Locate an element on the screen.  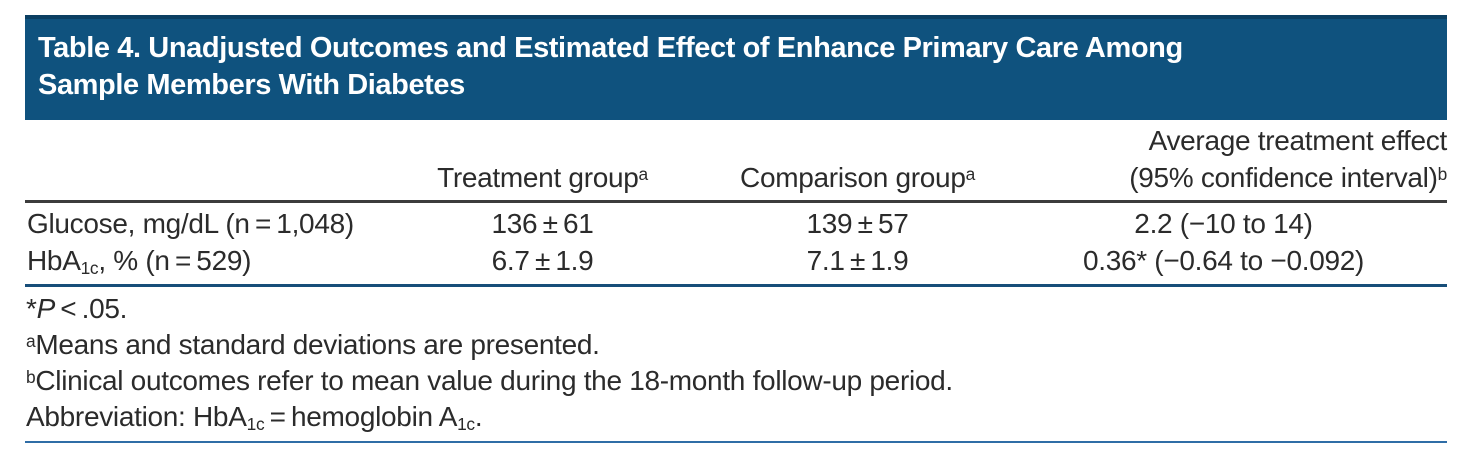
row-glucose-label: Glucose, mg/dL (n = 1,048) is located at coordinates (190, 223).